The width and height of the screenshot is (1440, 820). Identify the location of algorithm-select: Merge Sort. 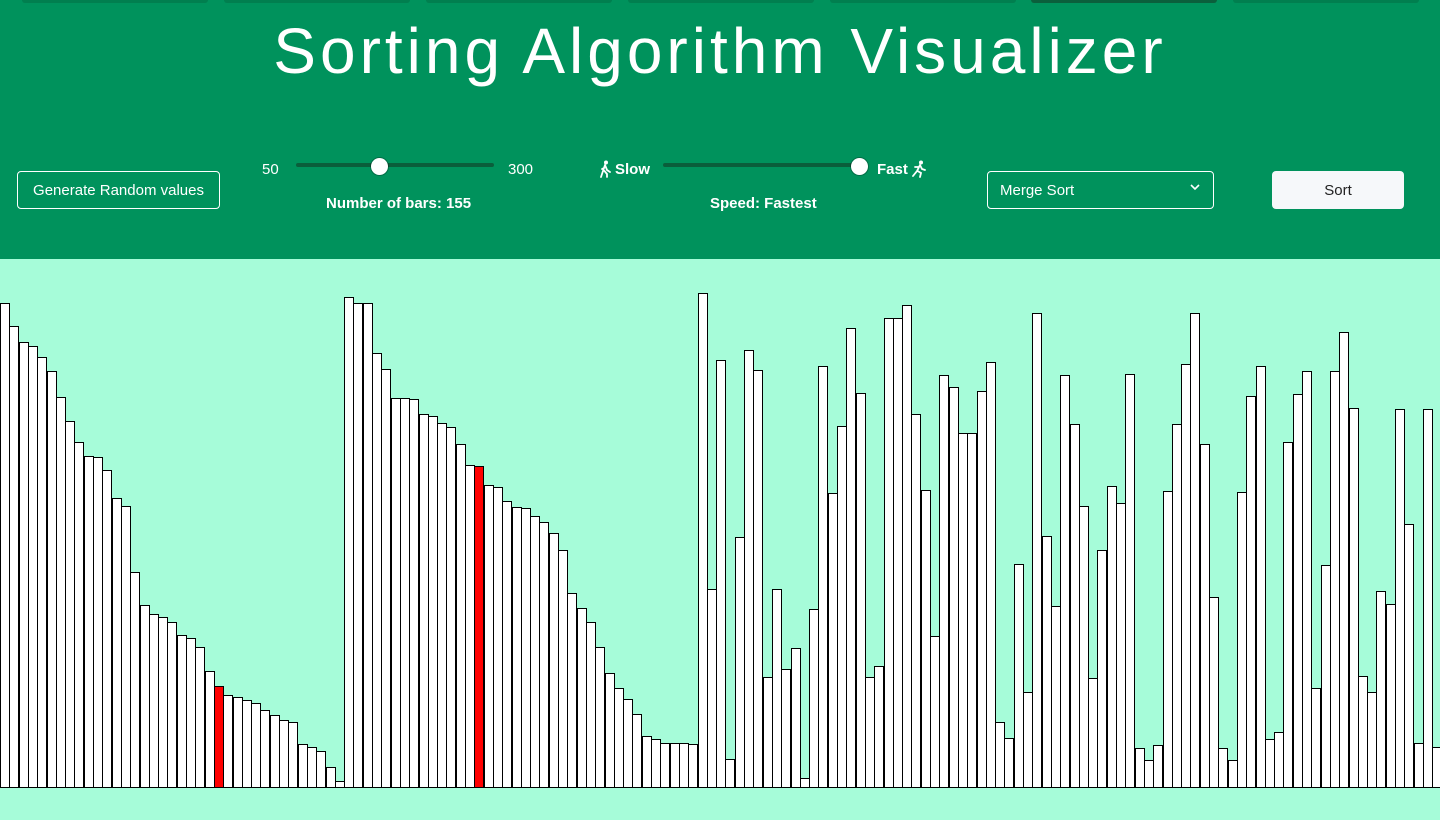
(1100, 190).